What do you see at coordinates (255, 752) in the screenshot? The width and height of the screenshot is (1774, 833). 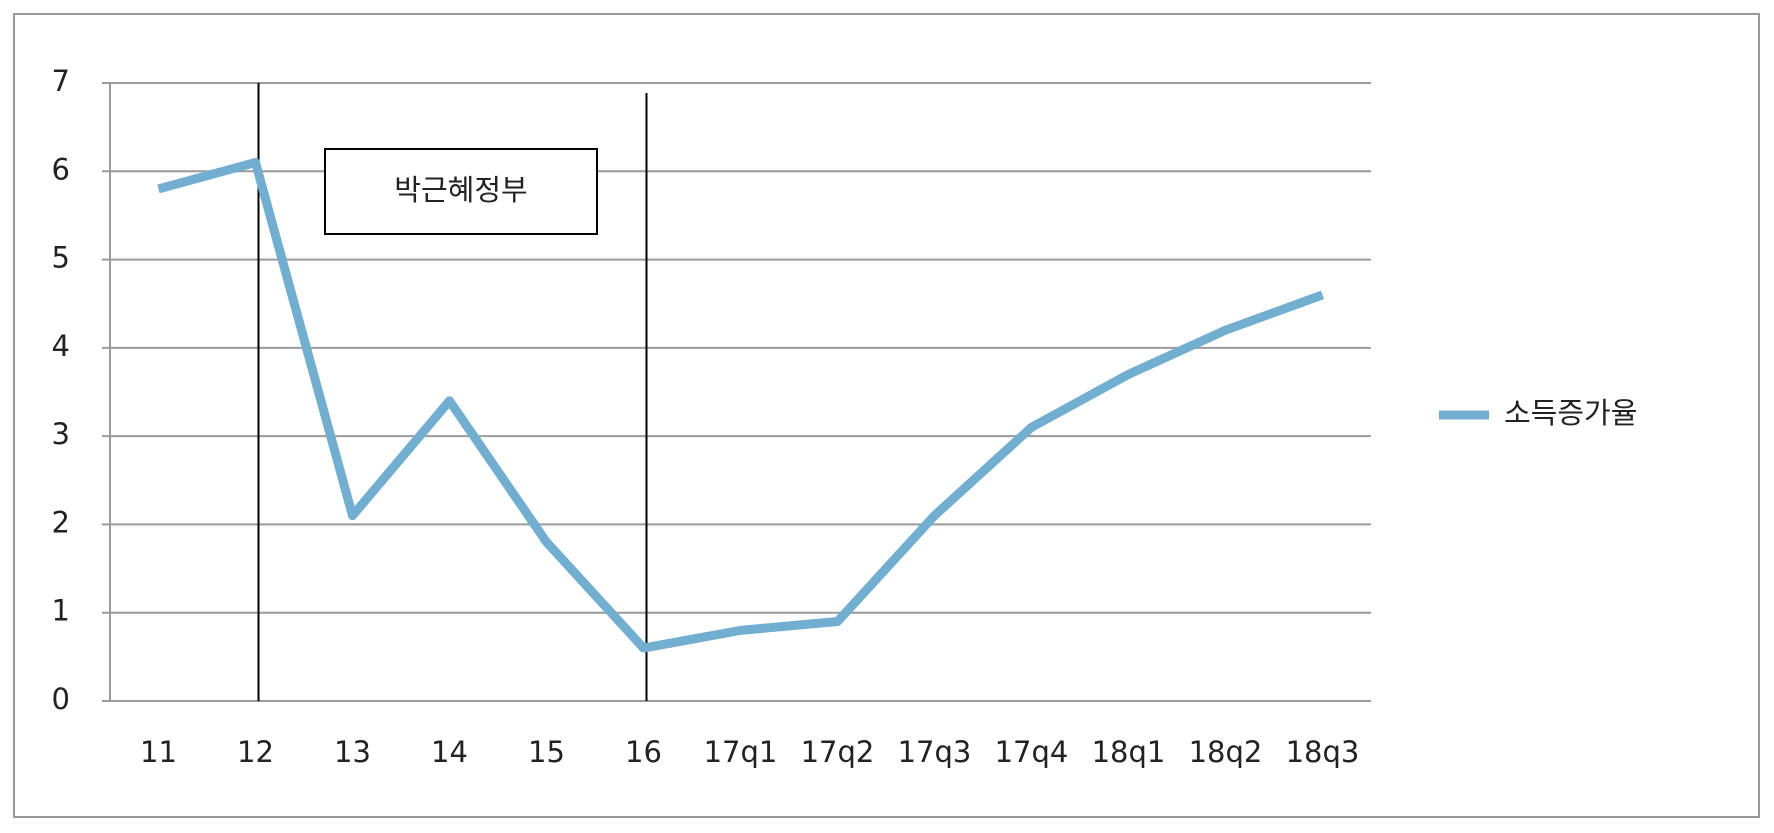 I see `x-tick-label: 12` at bounding box center [255, 752].